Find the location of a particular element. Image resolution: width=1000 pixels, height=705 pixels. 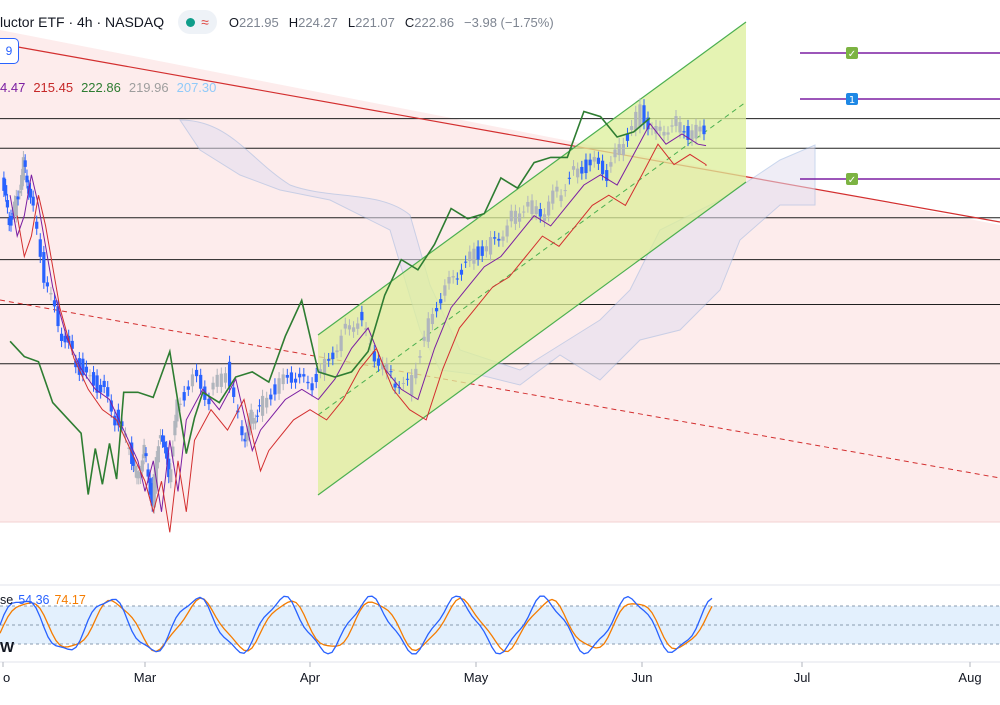

ohlc-high: H224.27 is located at coordinates (313, 22).